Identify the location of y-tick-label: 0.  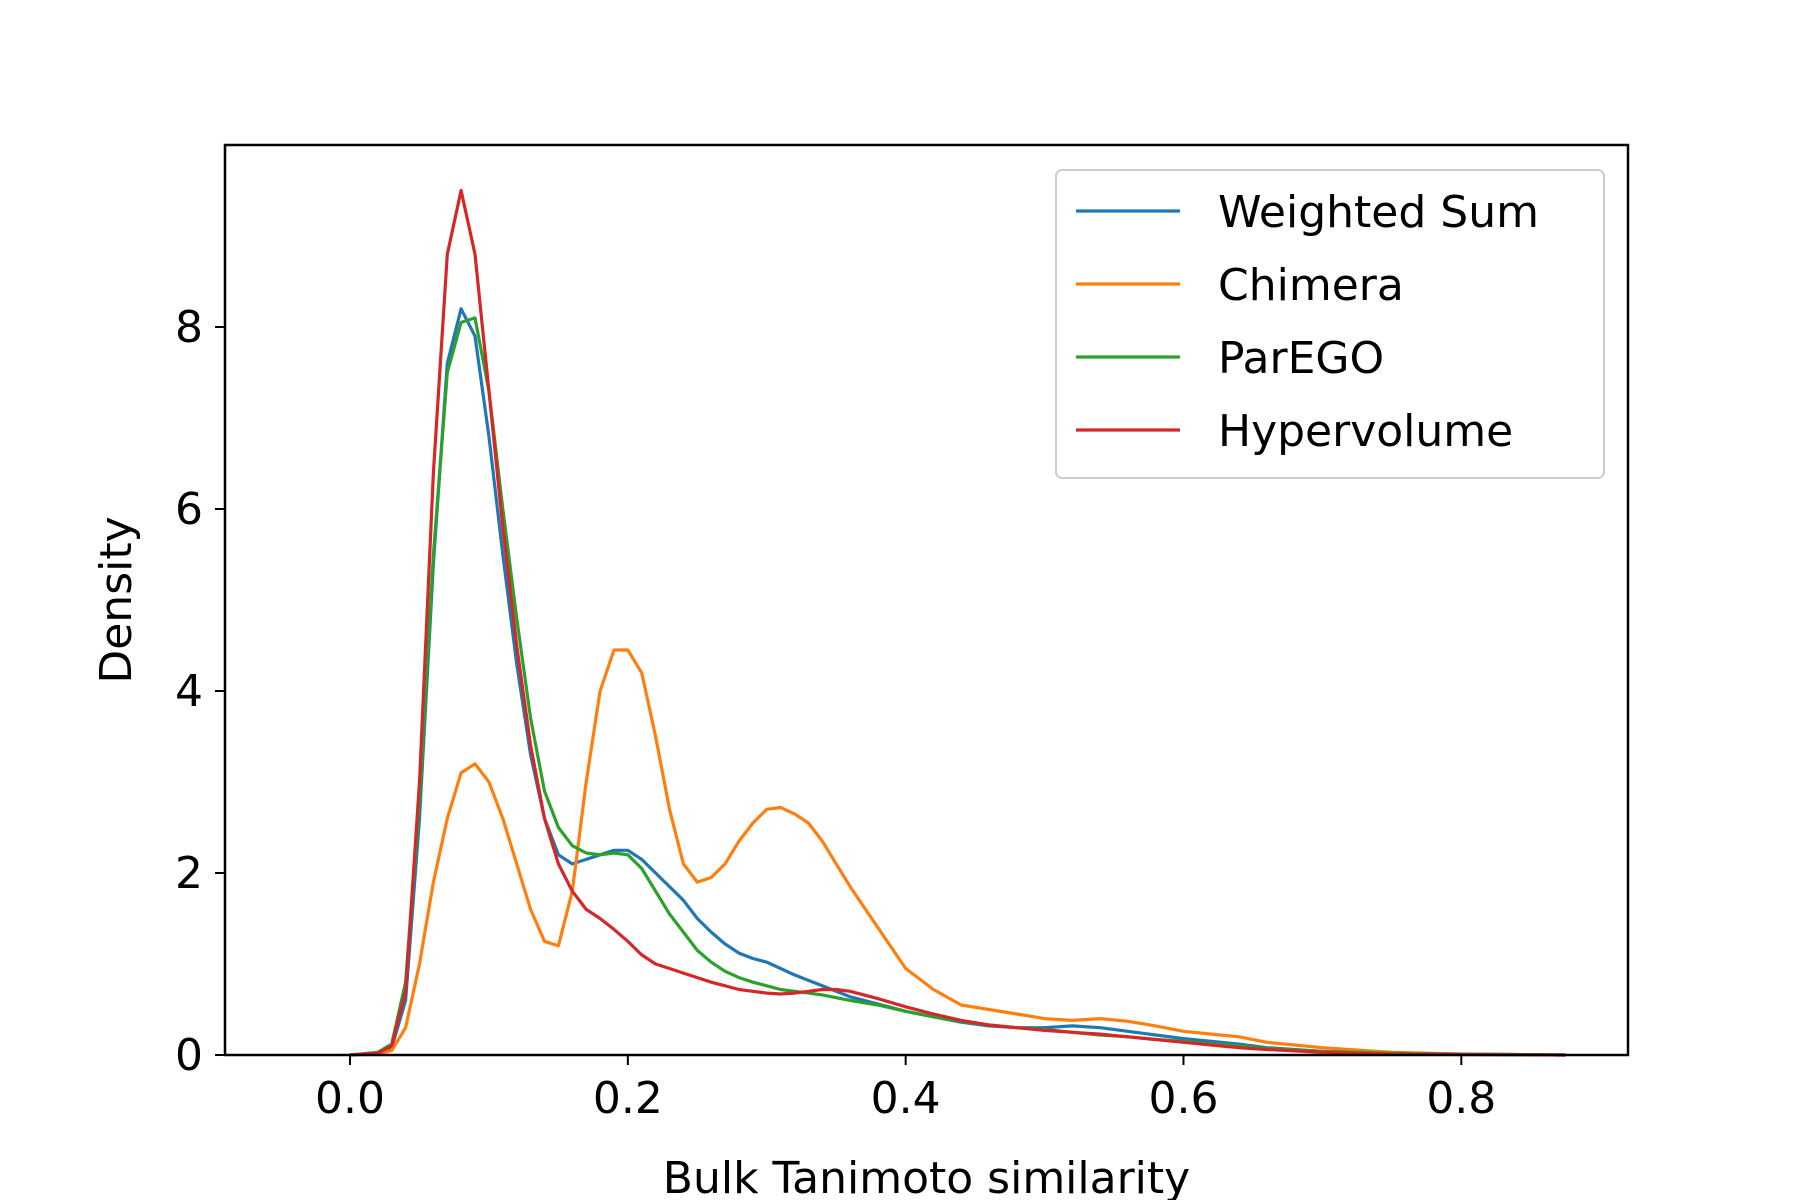
(189, 1055).